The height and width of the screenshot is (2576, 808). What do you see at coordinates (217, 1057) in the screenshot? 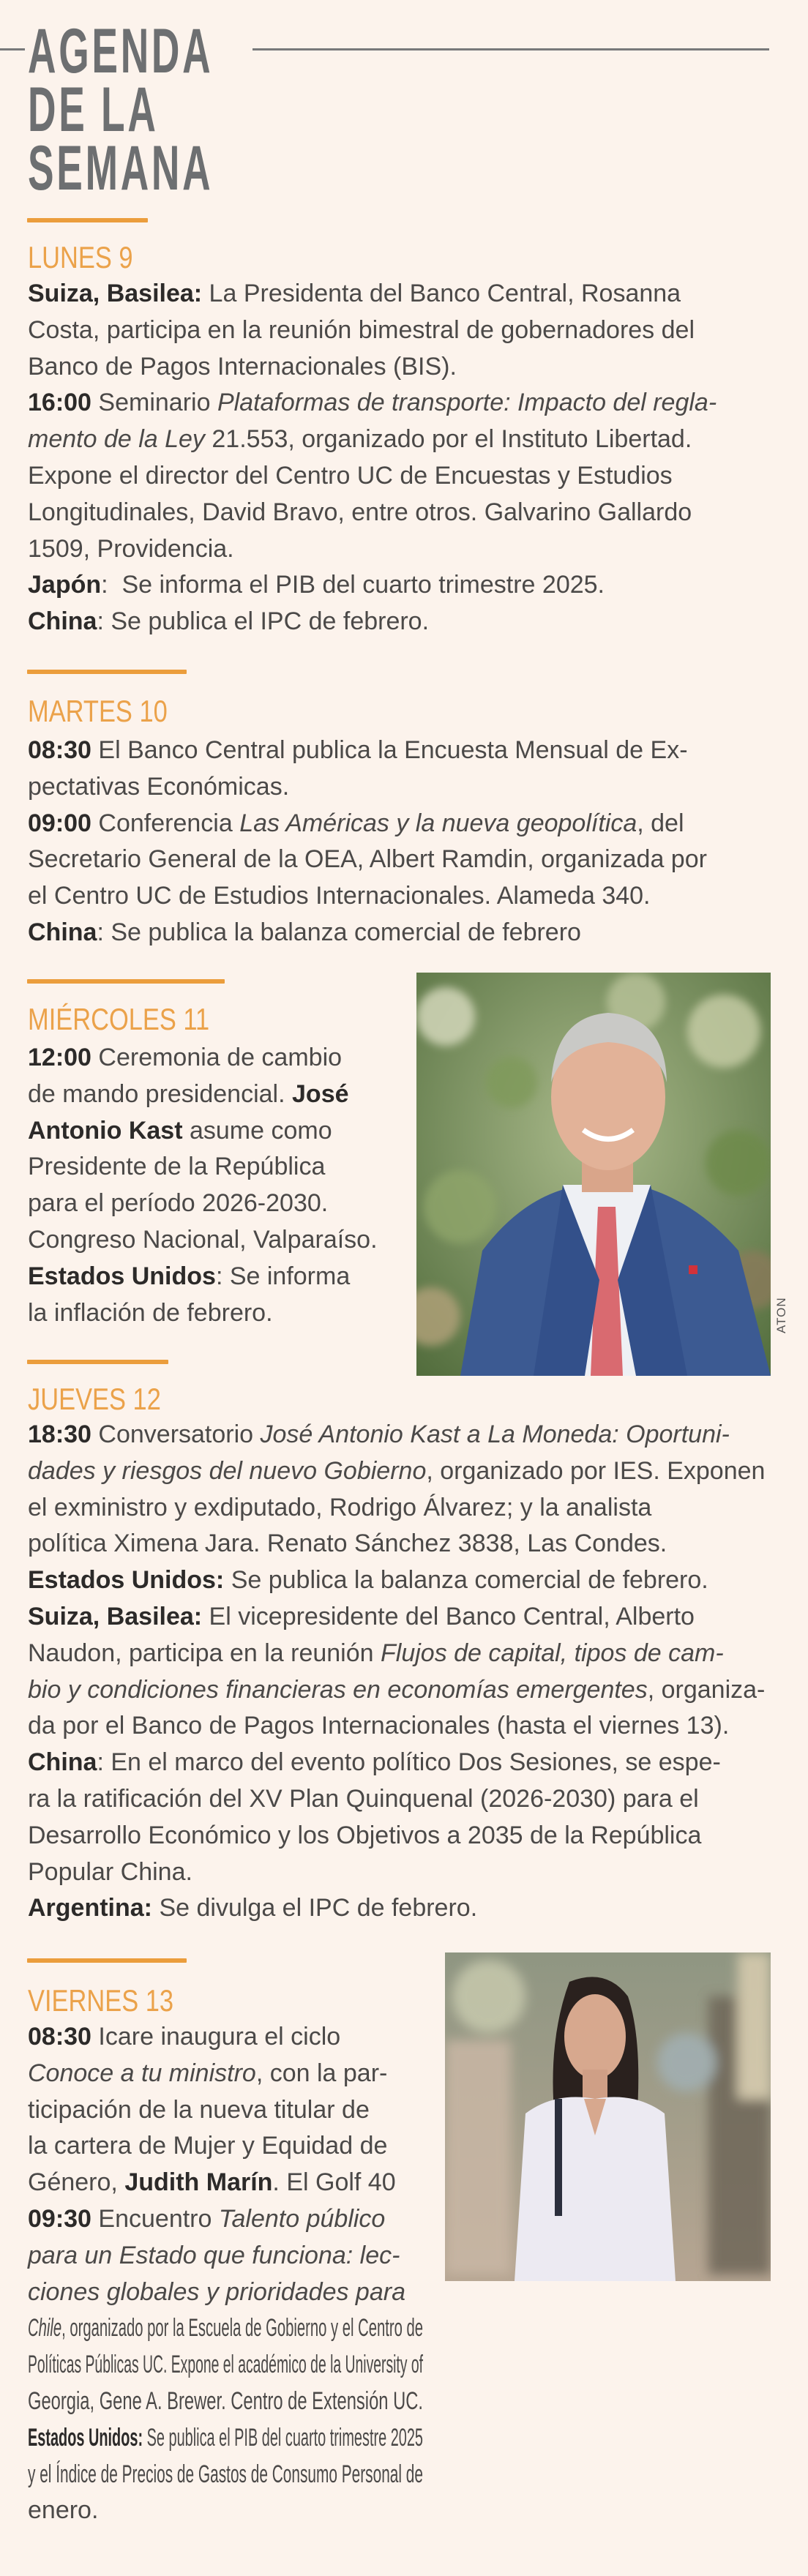
I see `event-text: Ceremonia de cambio` at bounding box center [217, 1057].